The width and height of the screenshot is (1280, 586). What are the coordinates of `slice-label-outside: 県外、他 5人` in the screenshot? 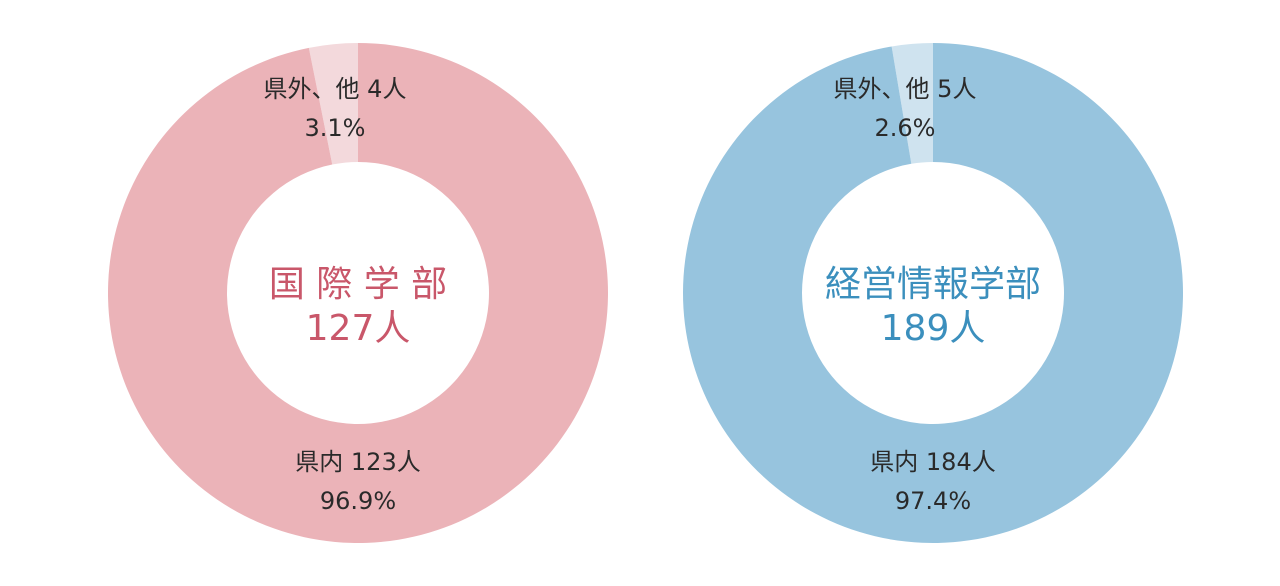 It's located at (905, 89).